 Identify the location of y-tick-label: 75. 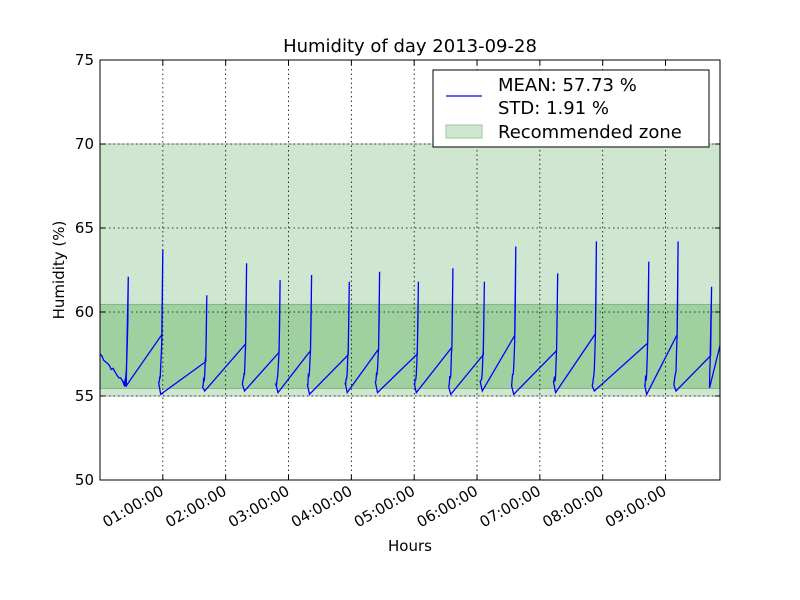
(84, 60).